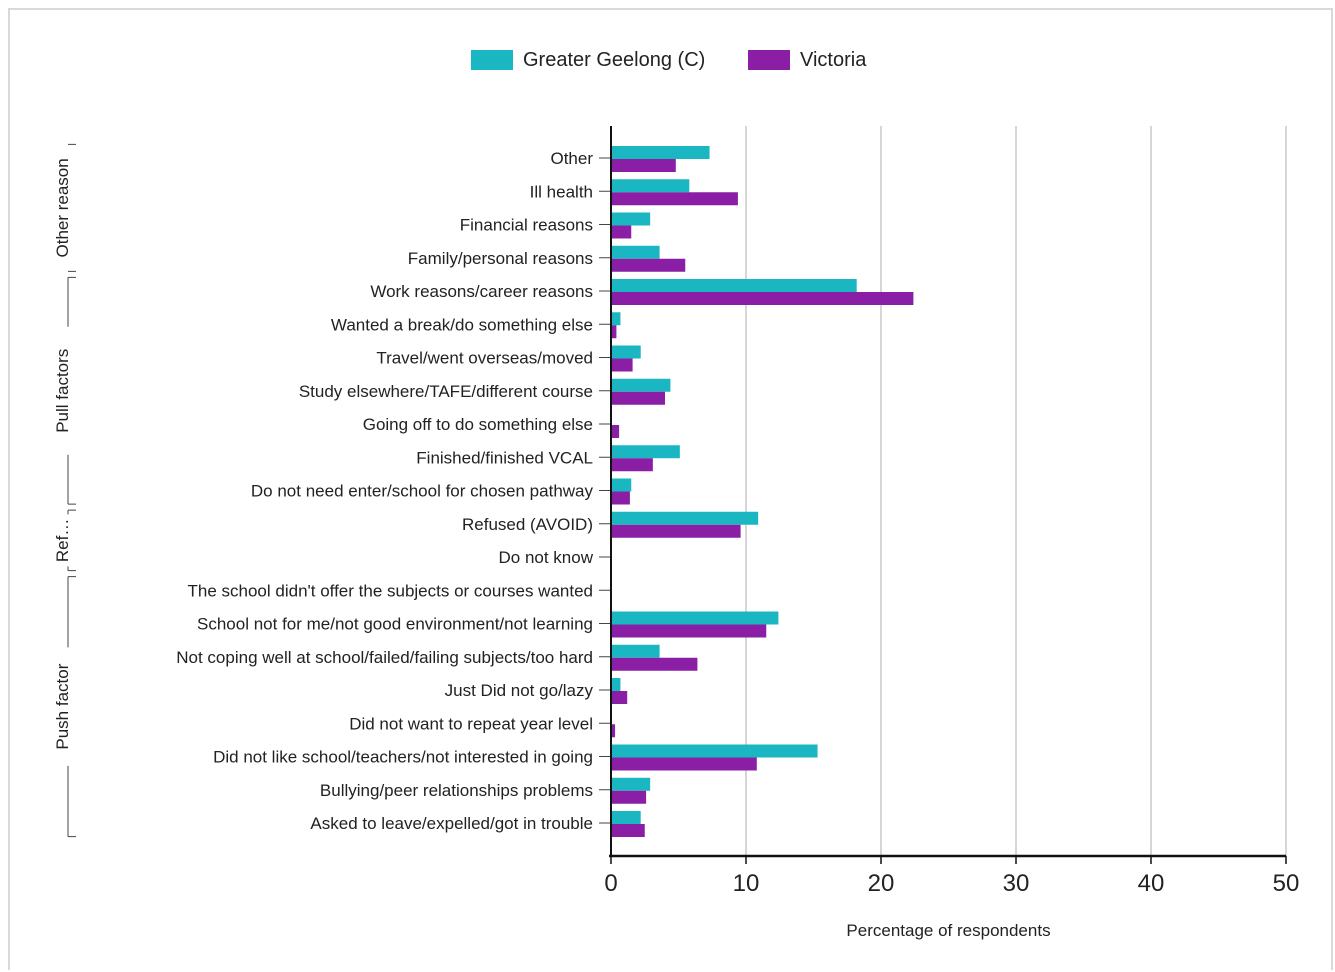 The height and width of the screenshot is (972, 1335). I want to click on category-label: Did not want to repeat year level, so click(471, 723).